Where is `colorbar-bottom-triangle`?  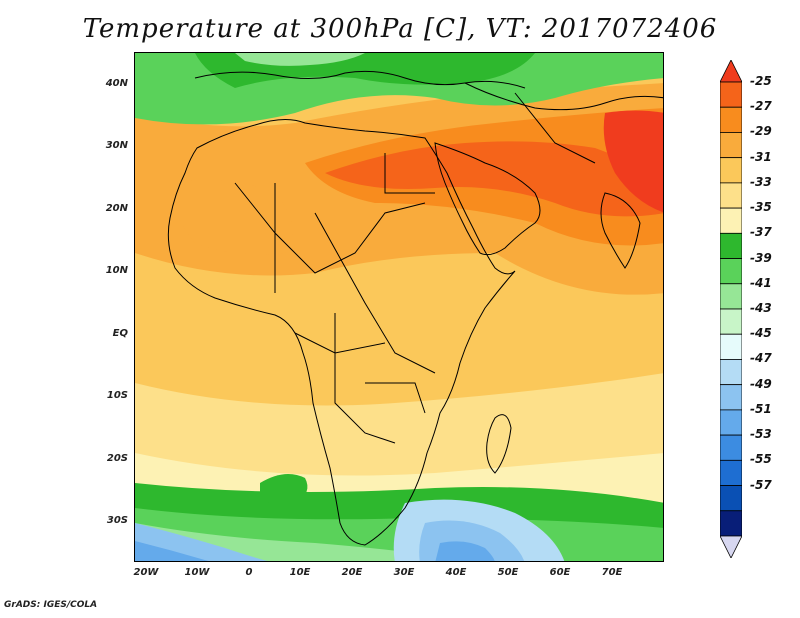 colorbar-bottom-triangle is located at coordinates (731, 546).